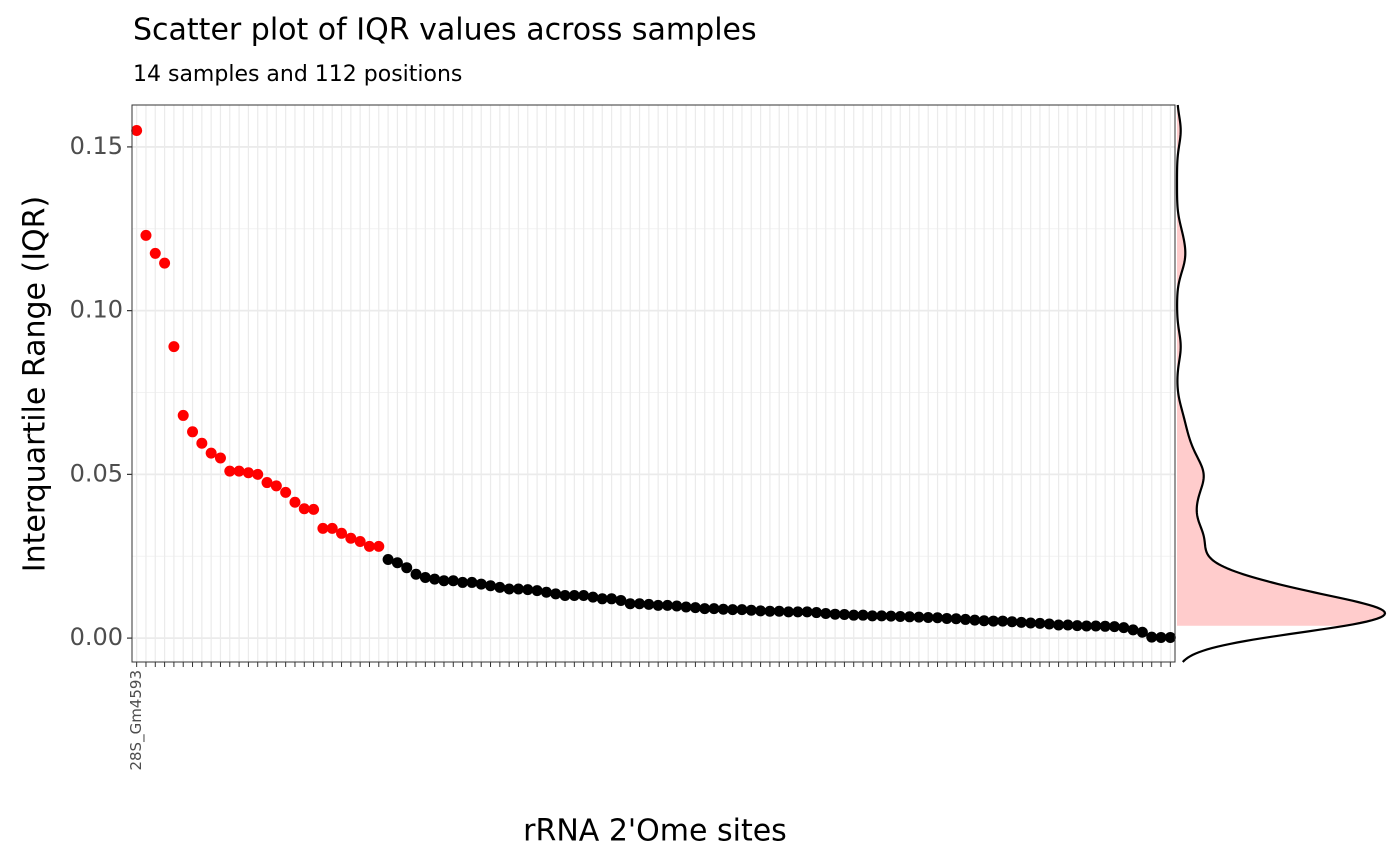  Describe the element at coordinates (35, 384) in the screenshot. I see `y-axis-title: Interquartile Range (IQR)` at that location.